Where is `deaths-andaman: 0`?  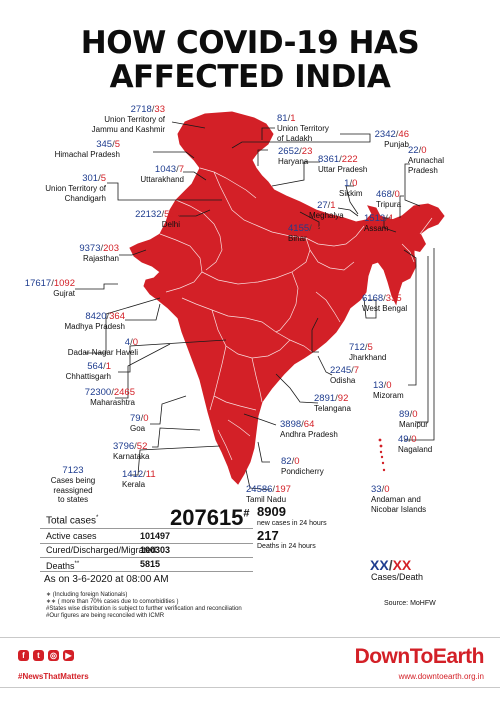 deaths-andaman: 0 is located at coordinates (387, 489).